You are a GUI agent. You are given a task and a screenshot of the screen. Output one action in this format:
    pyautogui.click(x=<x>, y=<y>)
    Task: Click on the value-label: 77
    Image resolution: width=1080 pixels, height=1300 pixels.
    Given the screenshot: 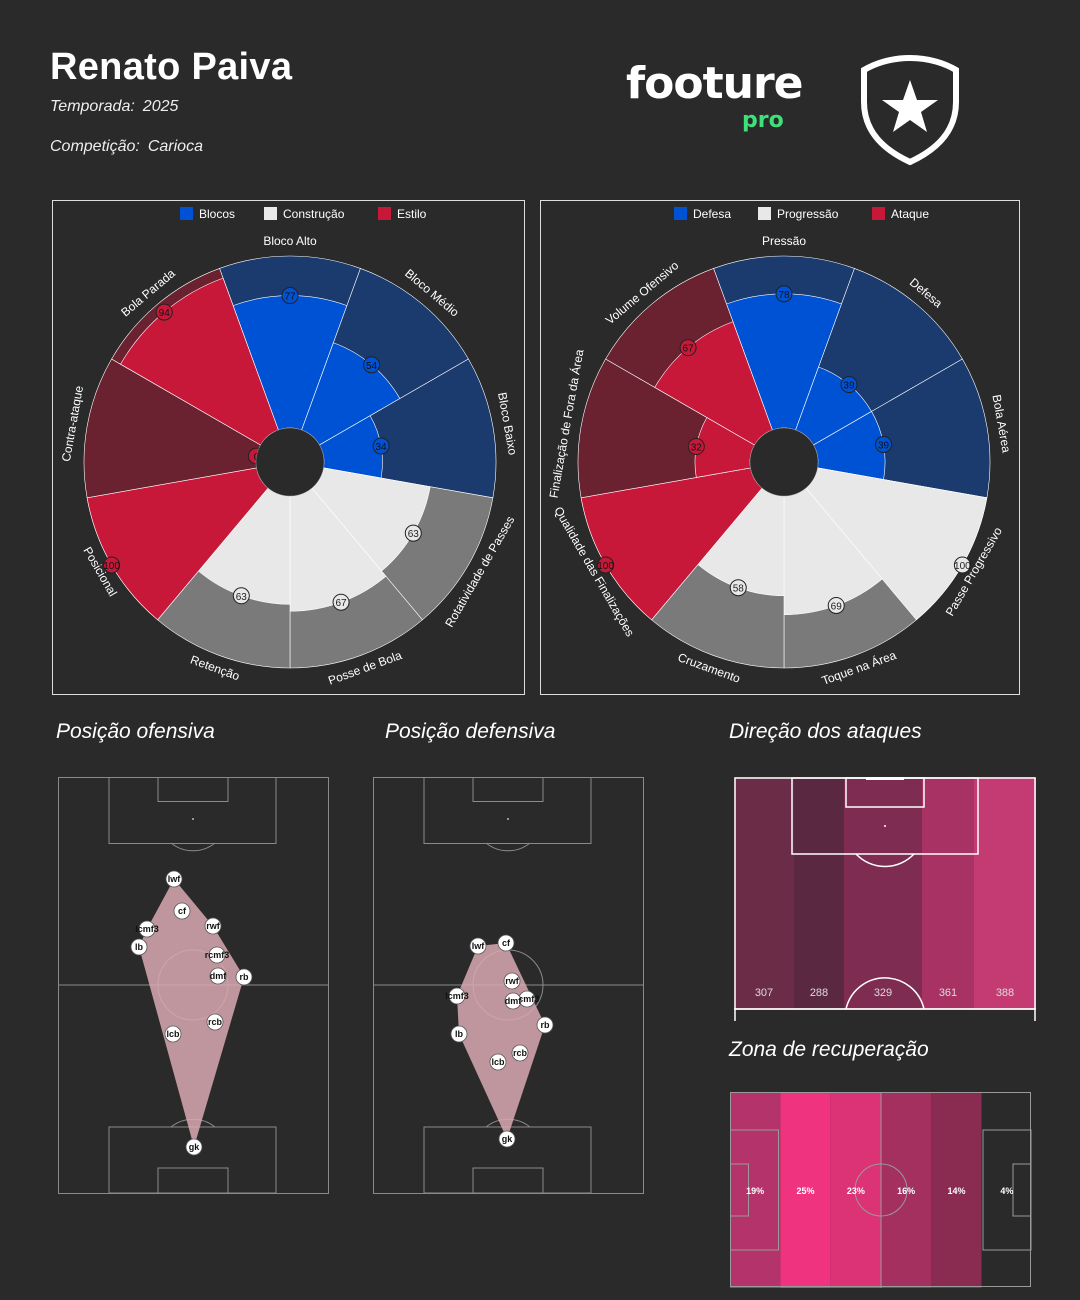 What is the action you would take?
    pyautogui.click(x=290, y=297)
    